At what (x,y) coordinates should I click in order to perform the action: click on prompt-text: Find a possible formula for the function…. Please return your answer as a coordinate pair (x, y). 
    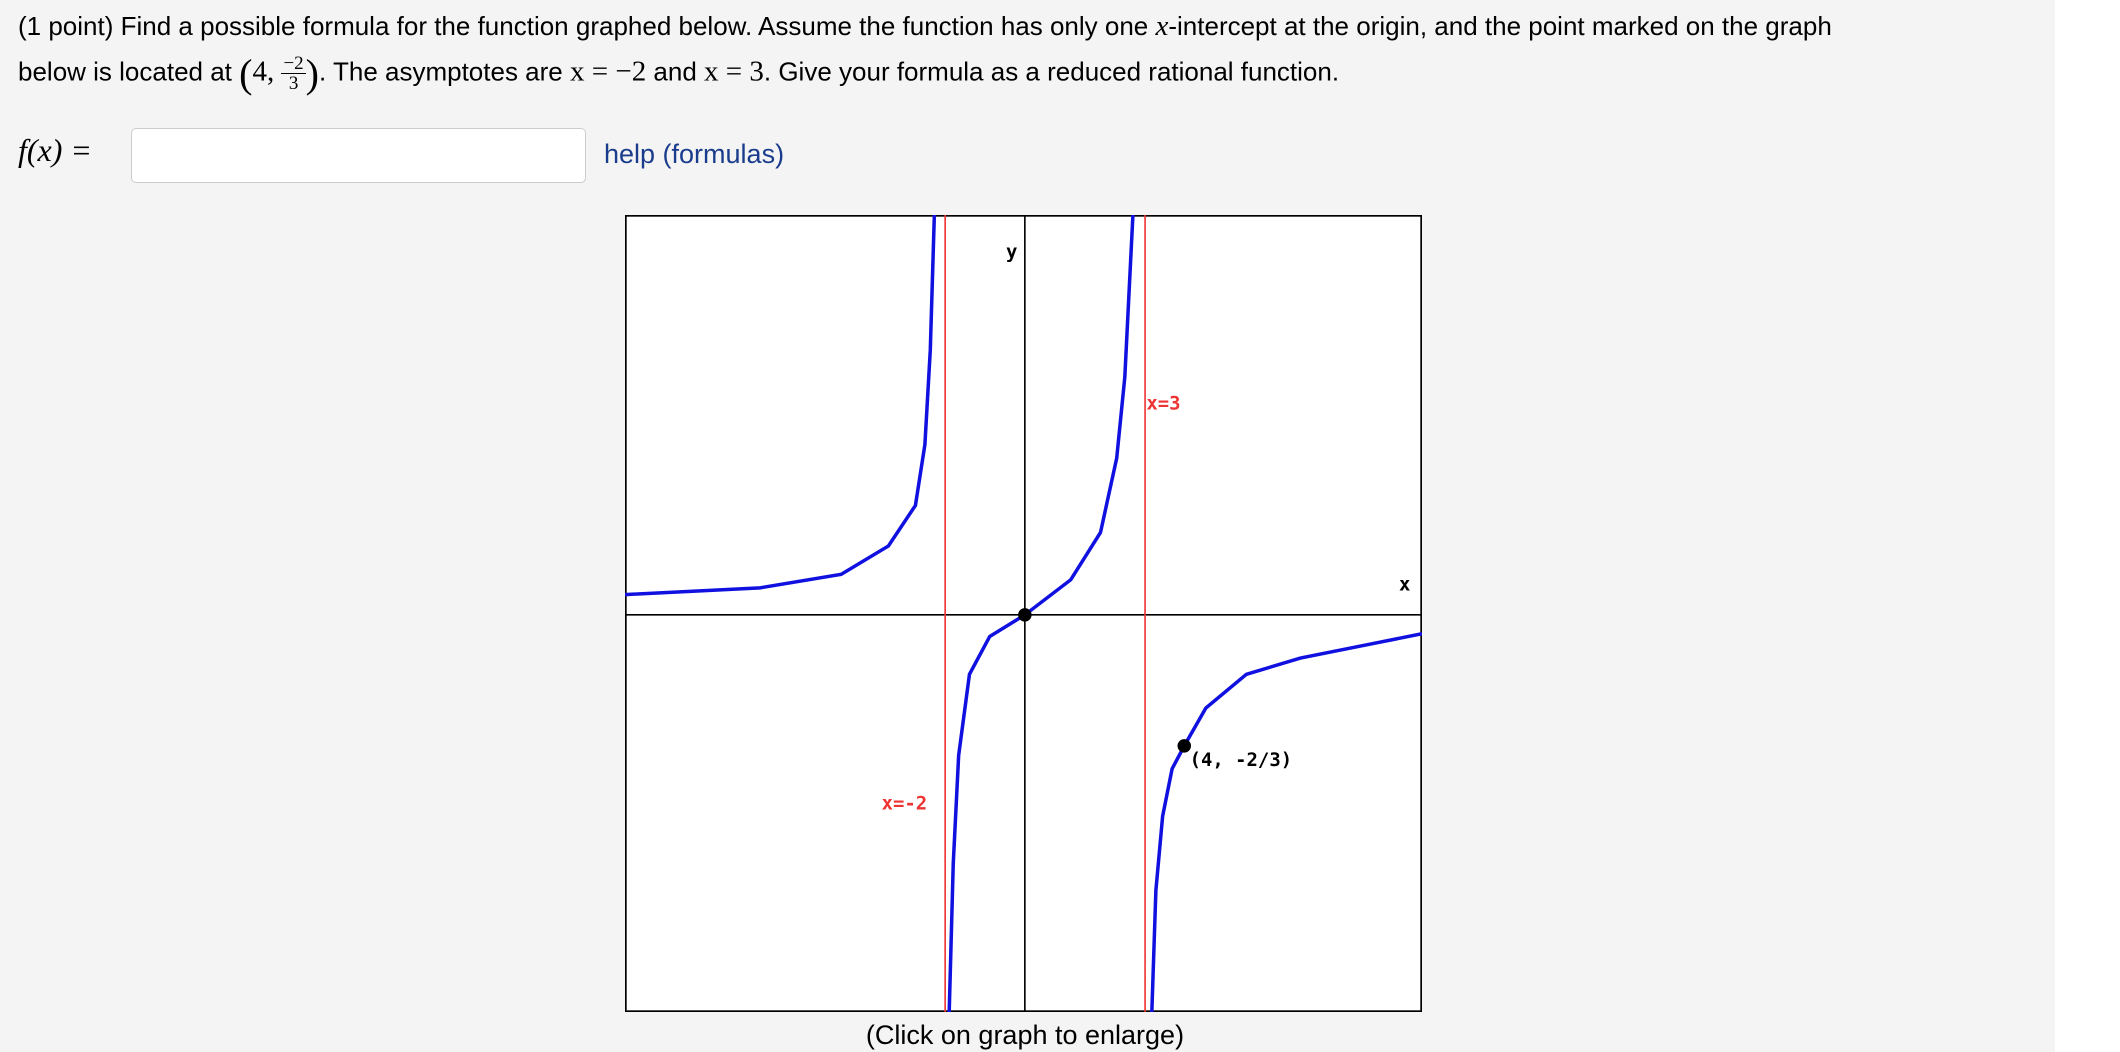
    Looking at the image, I should click on (638, 26).